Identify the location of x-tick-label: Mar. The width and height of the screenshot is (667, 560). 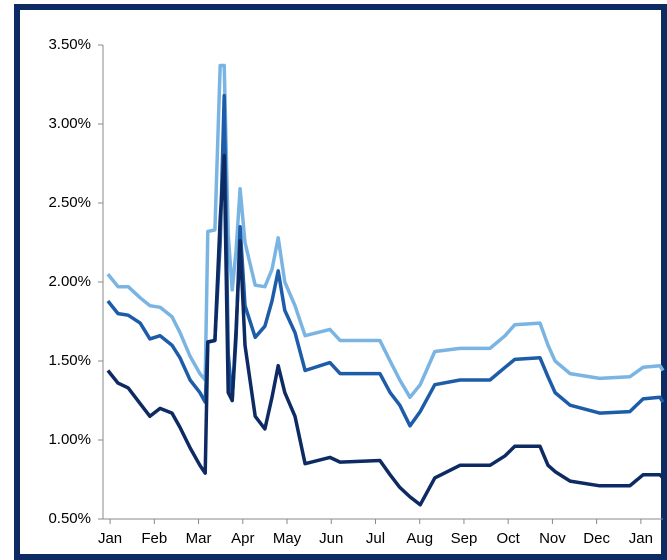
(199, 538).